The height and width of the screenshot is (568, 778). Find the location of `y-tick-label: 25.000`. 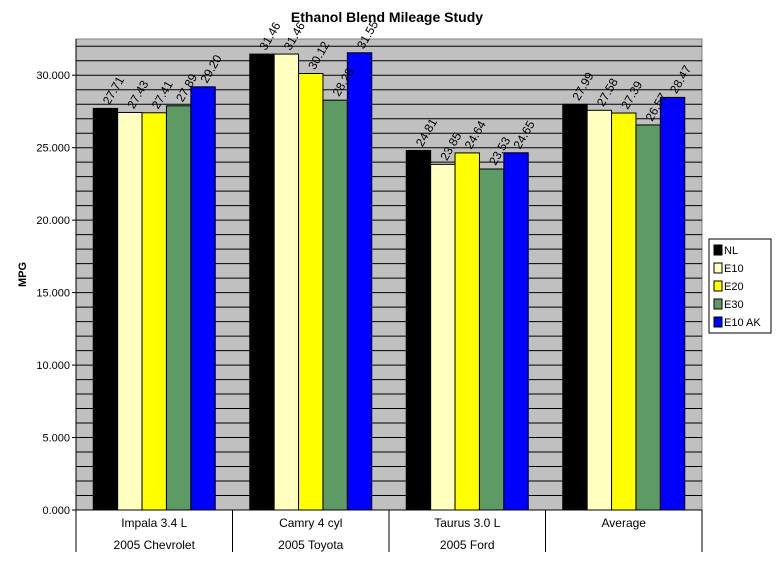

y-tick-label: 25.000 is located at coordinates (53, 149).